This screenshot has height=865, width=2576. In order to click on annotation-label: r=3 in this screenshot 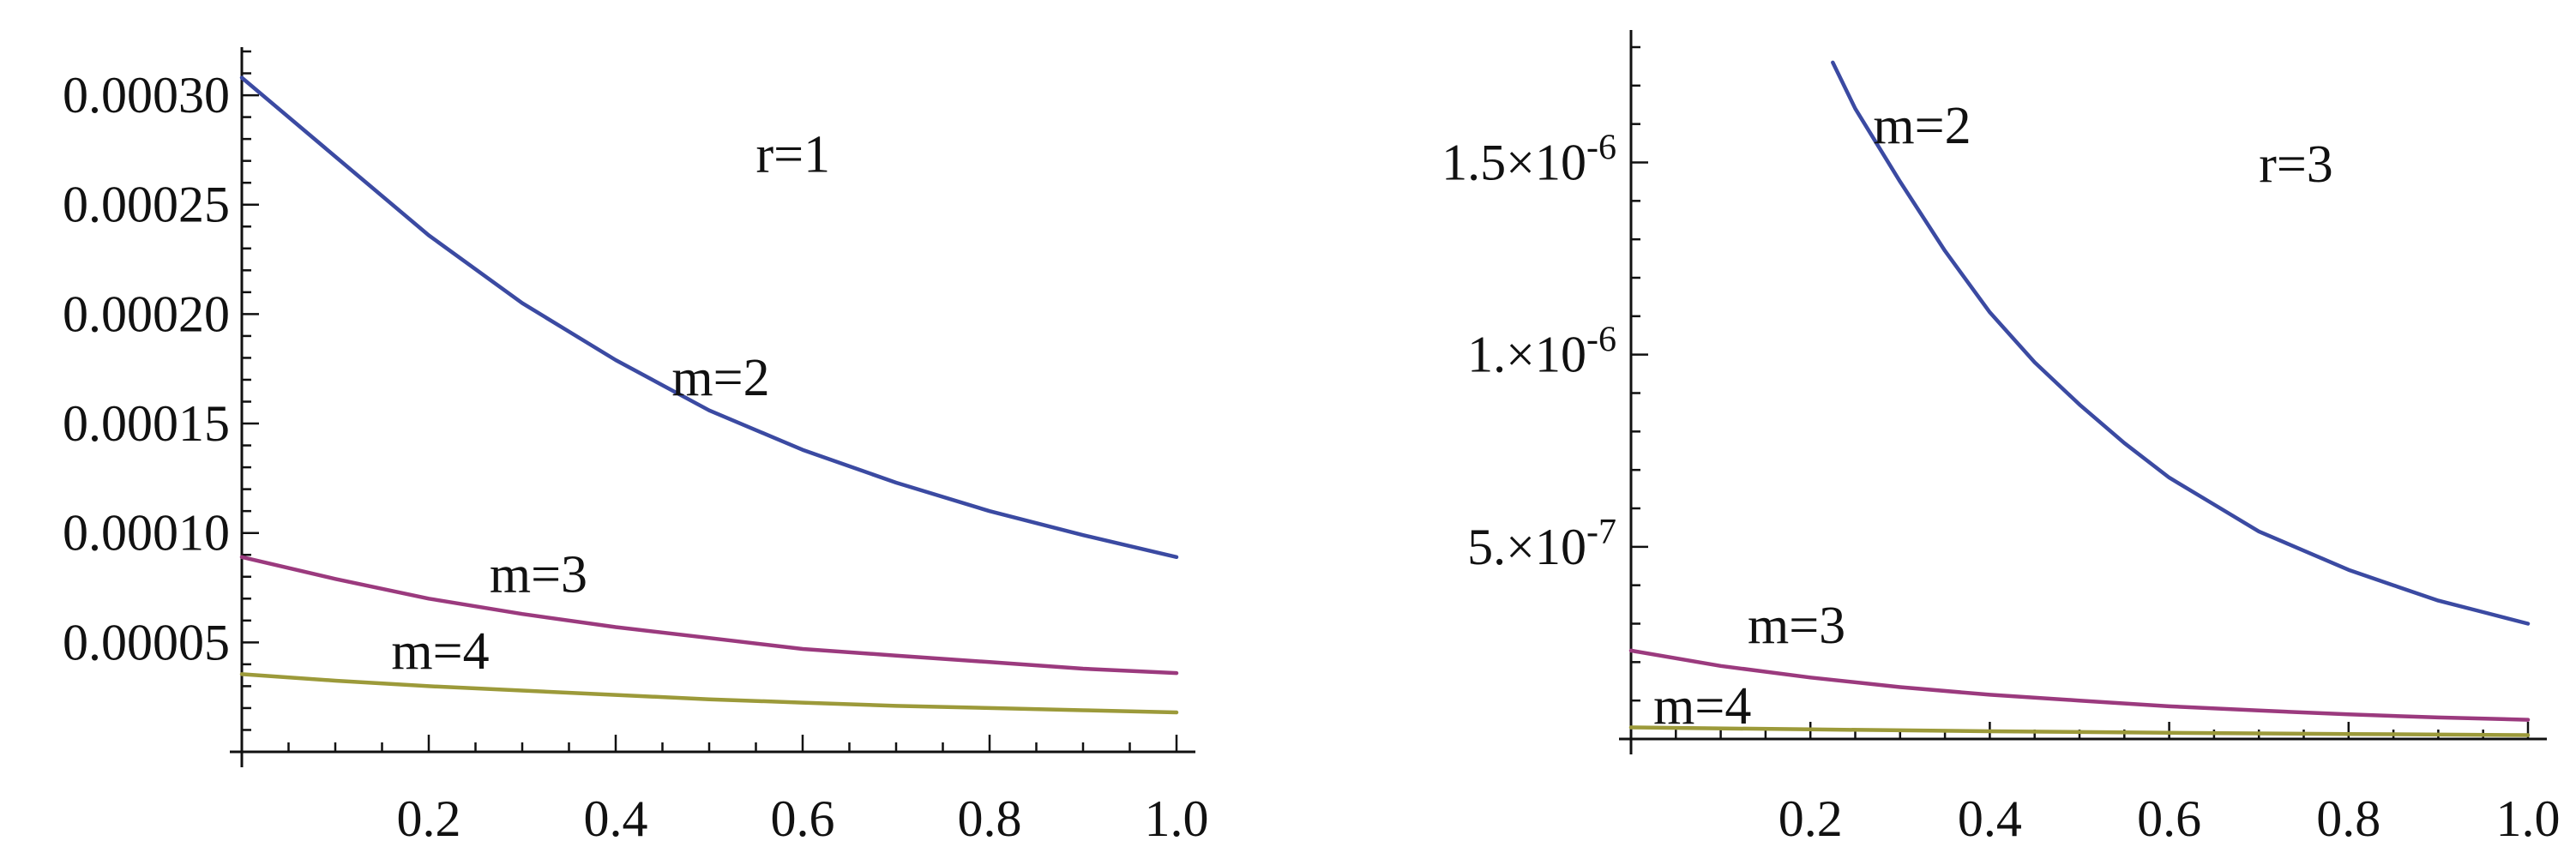, I will do `click(2296, 164)`.